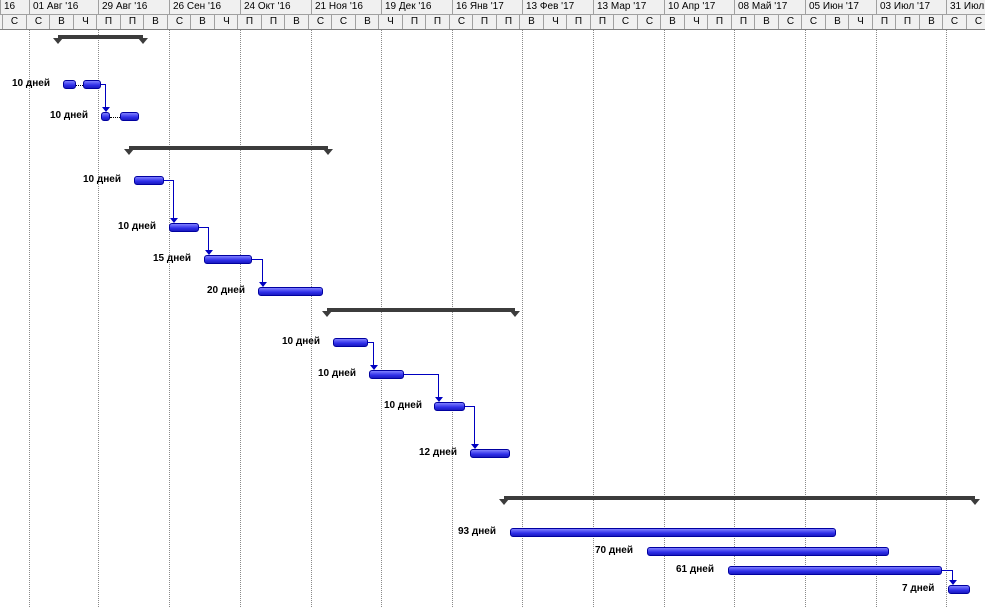  What do you see at coordinates (918, 588) in the screenshot?
I see `task-duration-label: 7 дней` at bounding box center [918, 588].